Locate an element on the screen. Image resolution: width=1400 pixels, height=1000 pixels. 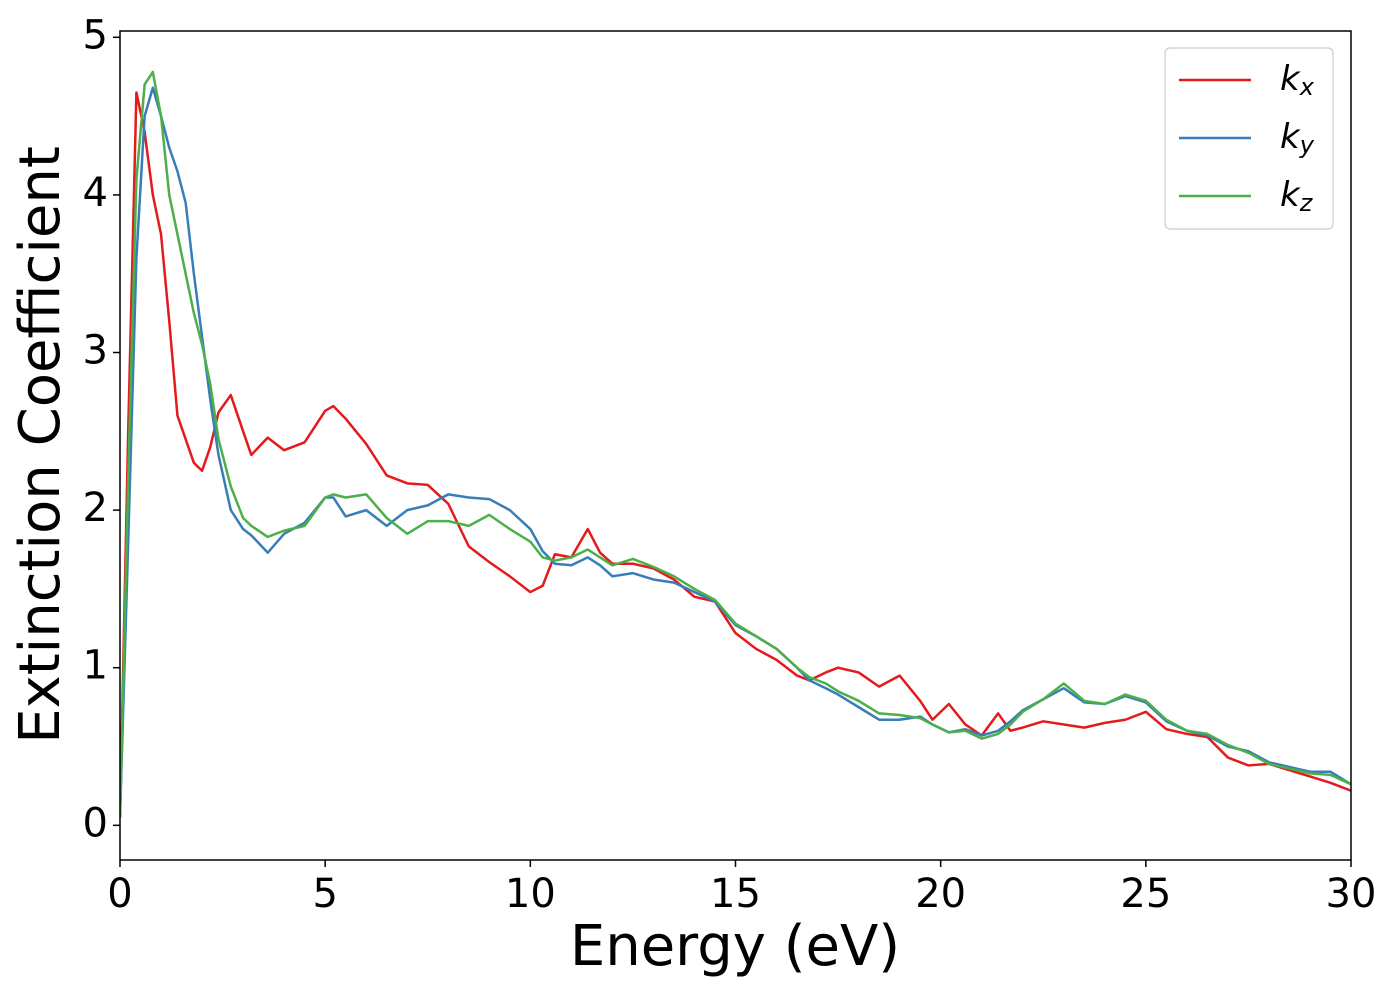
x-axis-label: Energy (eV) is located at coordinates (735, 946).